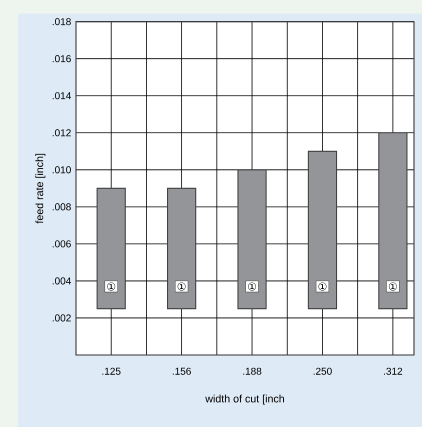  I want to click on y-tick-label: .004, so click(61, 280).